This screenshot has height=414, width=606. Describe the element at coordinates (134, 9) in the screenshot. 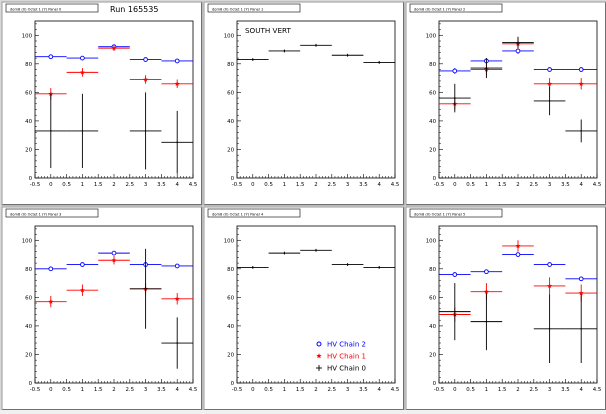

I see `run-label: Run 165535` at that location.